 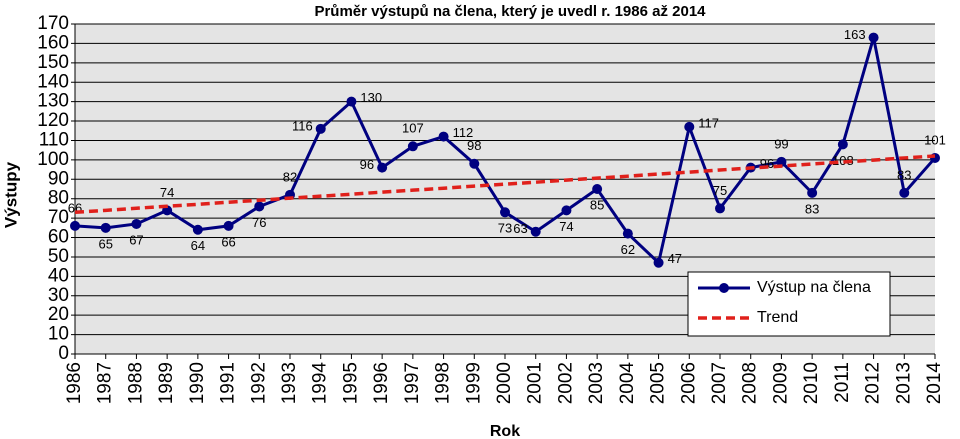 I want to click on data-label: 62, so click(x=628, y=249).